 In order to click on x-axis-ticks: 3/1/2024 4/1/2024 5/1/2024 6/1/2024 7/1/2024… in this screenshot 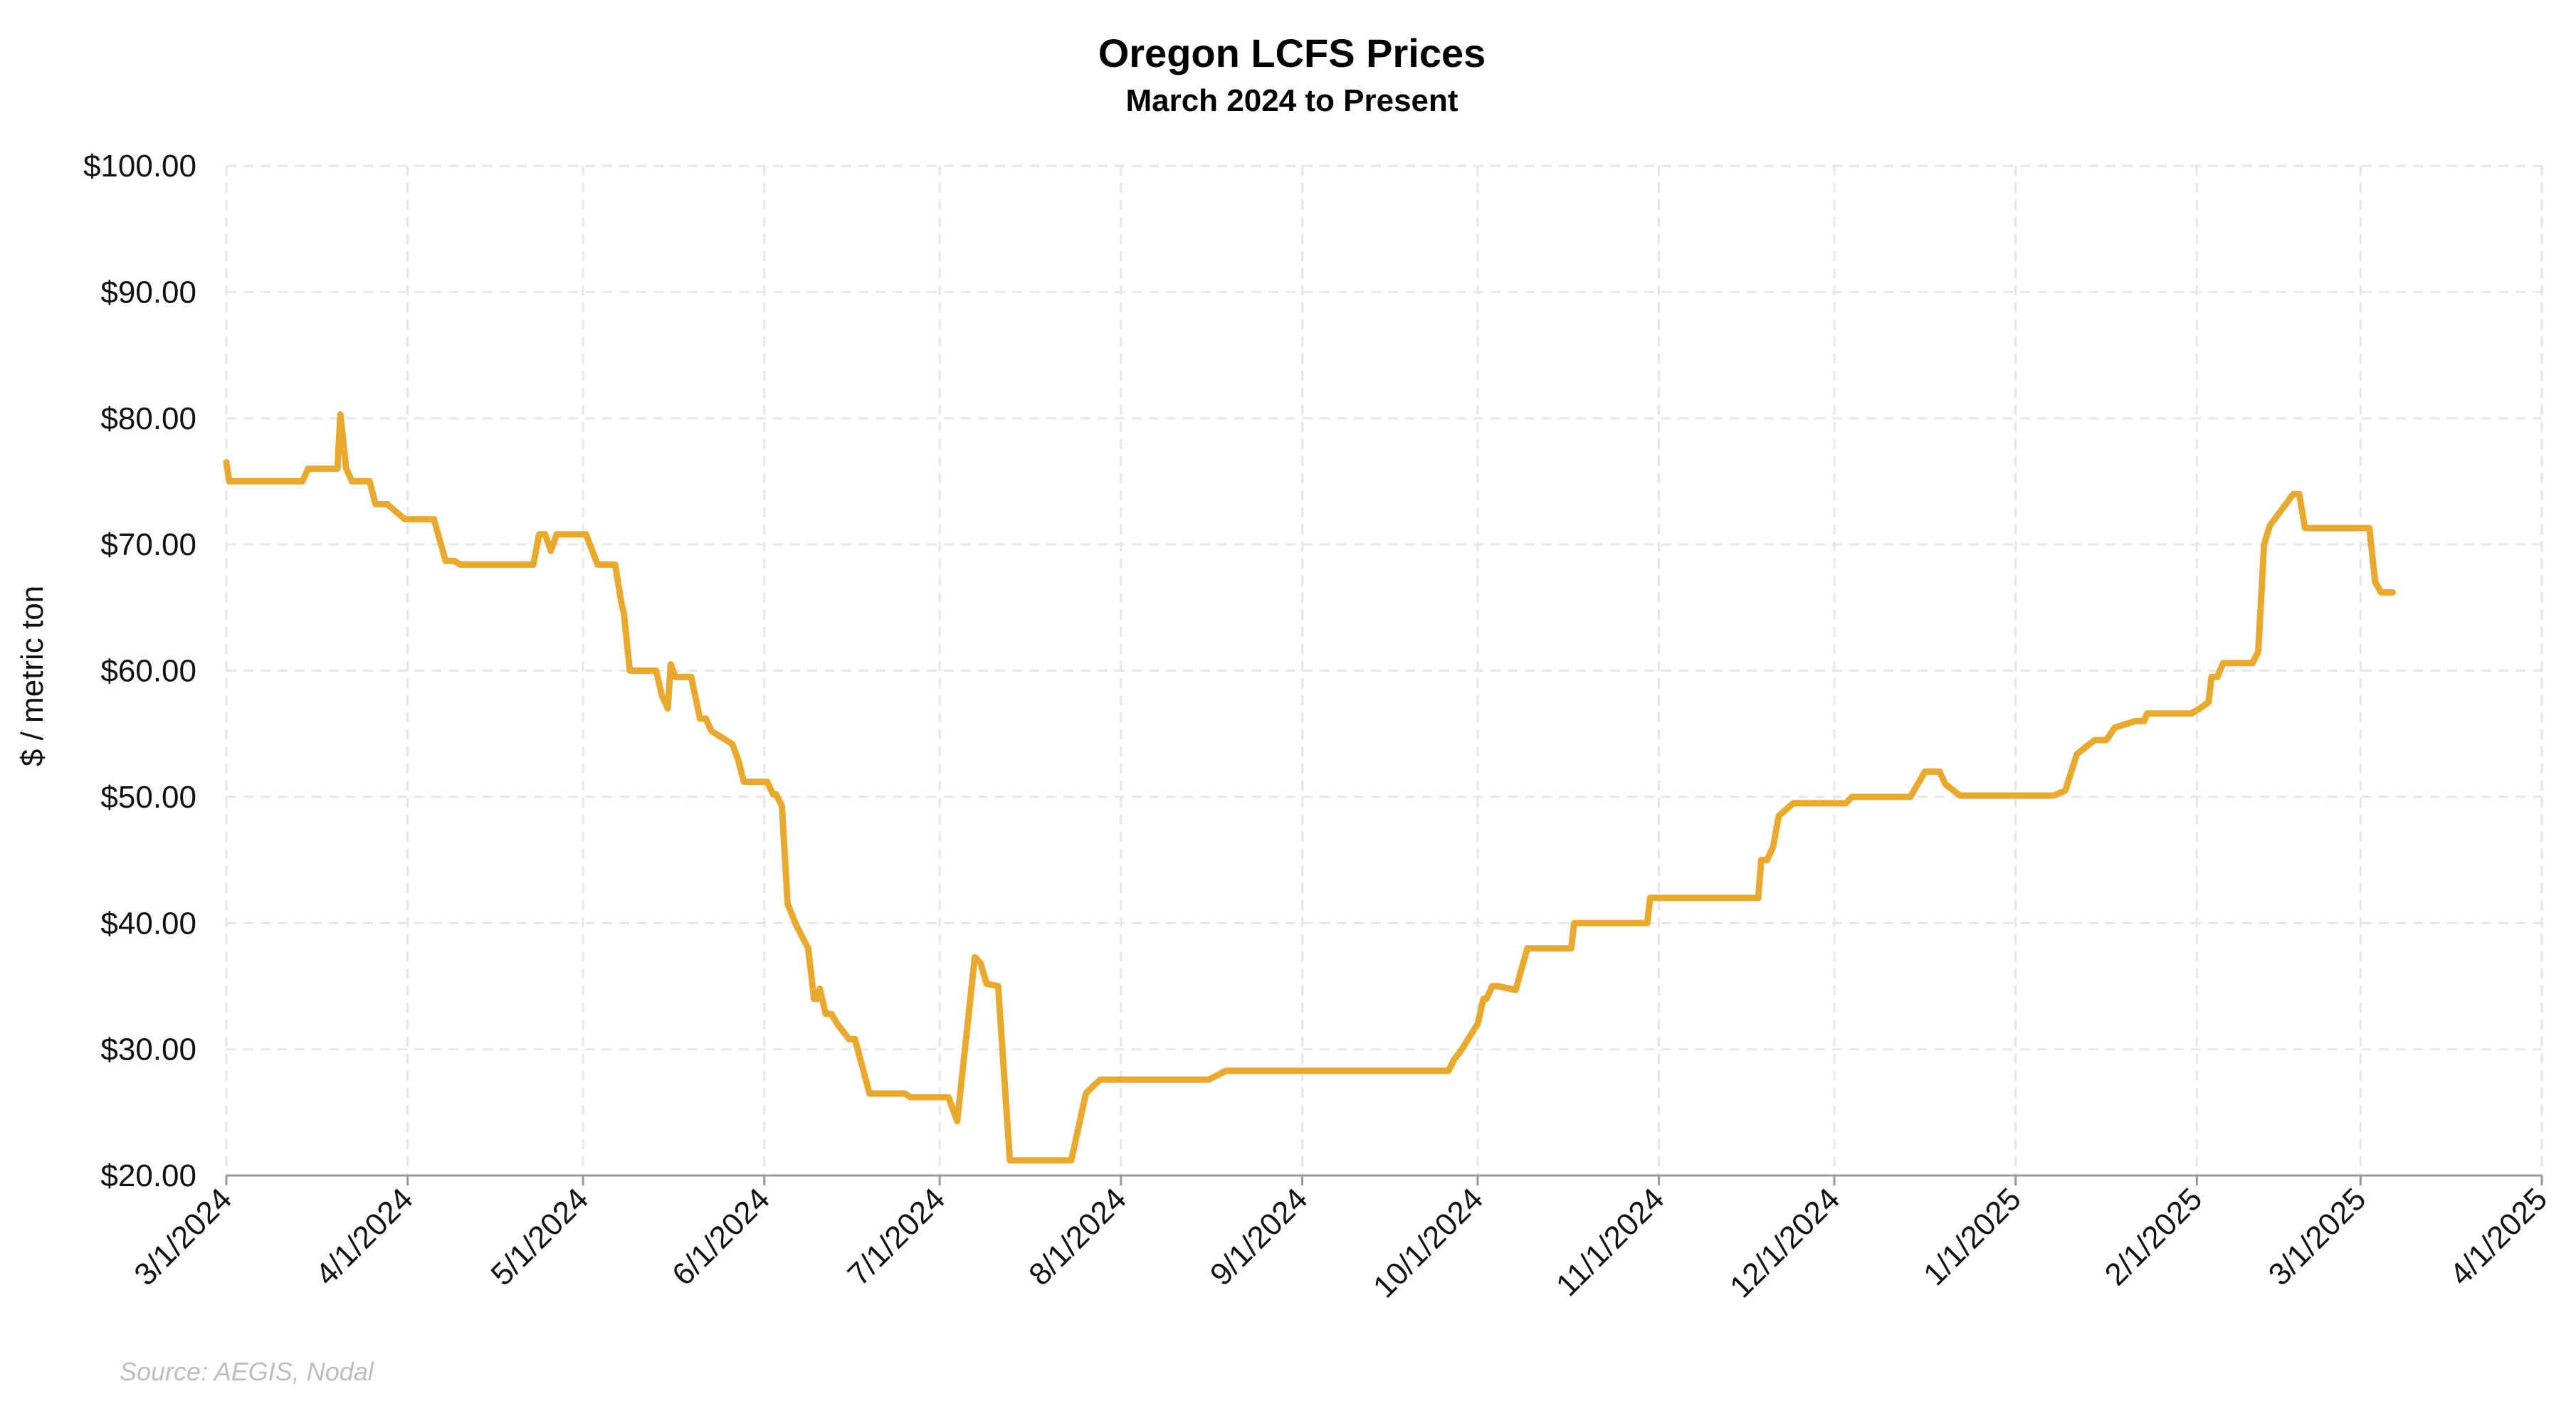, I will do `click(1340, 1240)`.